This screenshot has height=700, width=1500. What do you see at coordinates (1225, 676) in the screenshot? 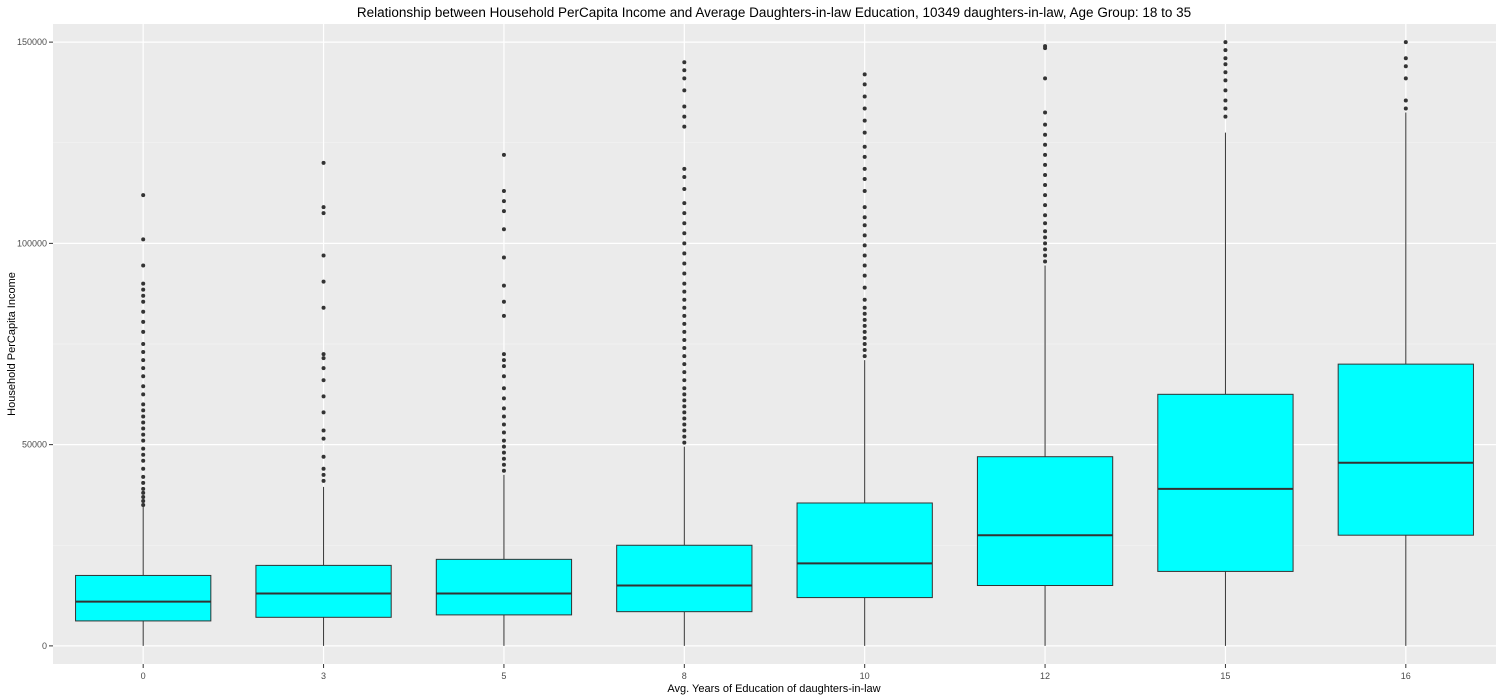
I see `x-tick-label: 15` at bounding box center [1225, 676].